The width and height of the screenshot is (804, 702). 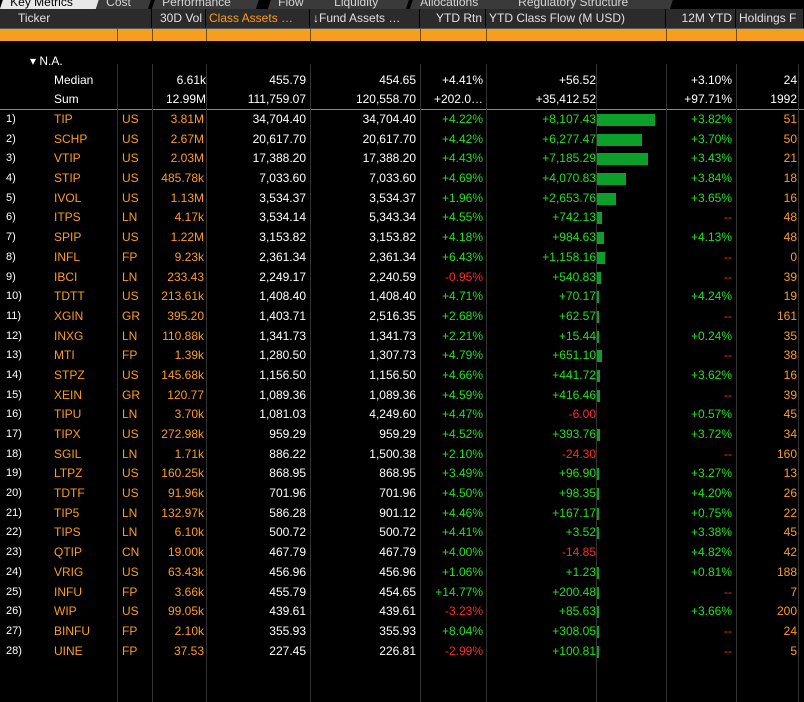 I want to click on class-assets-cell: 586.28, so click(x=287, y=512).